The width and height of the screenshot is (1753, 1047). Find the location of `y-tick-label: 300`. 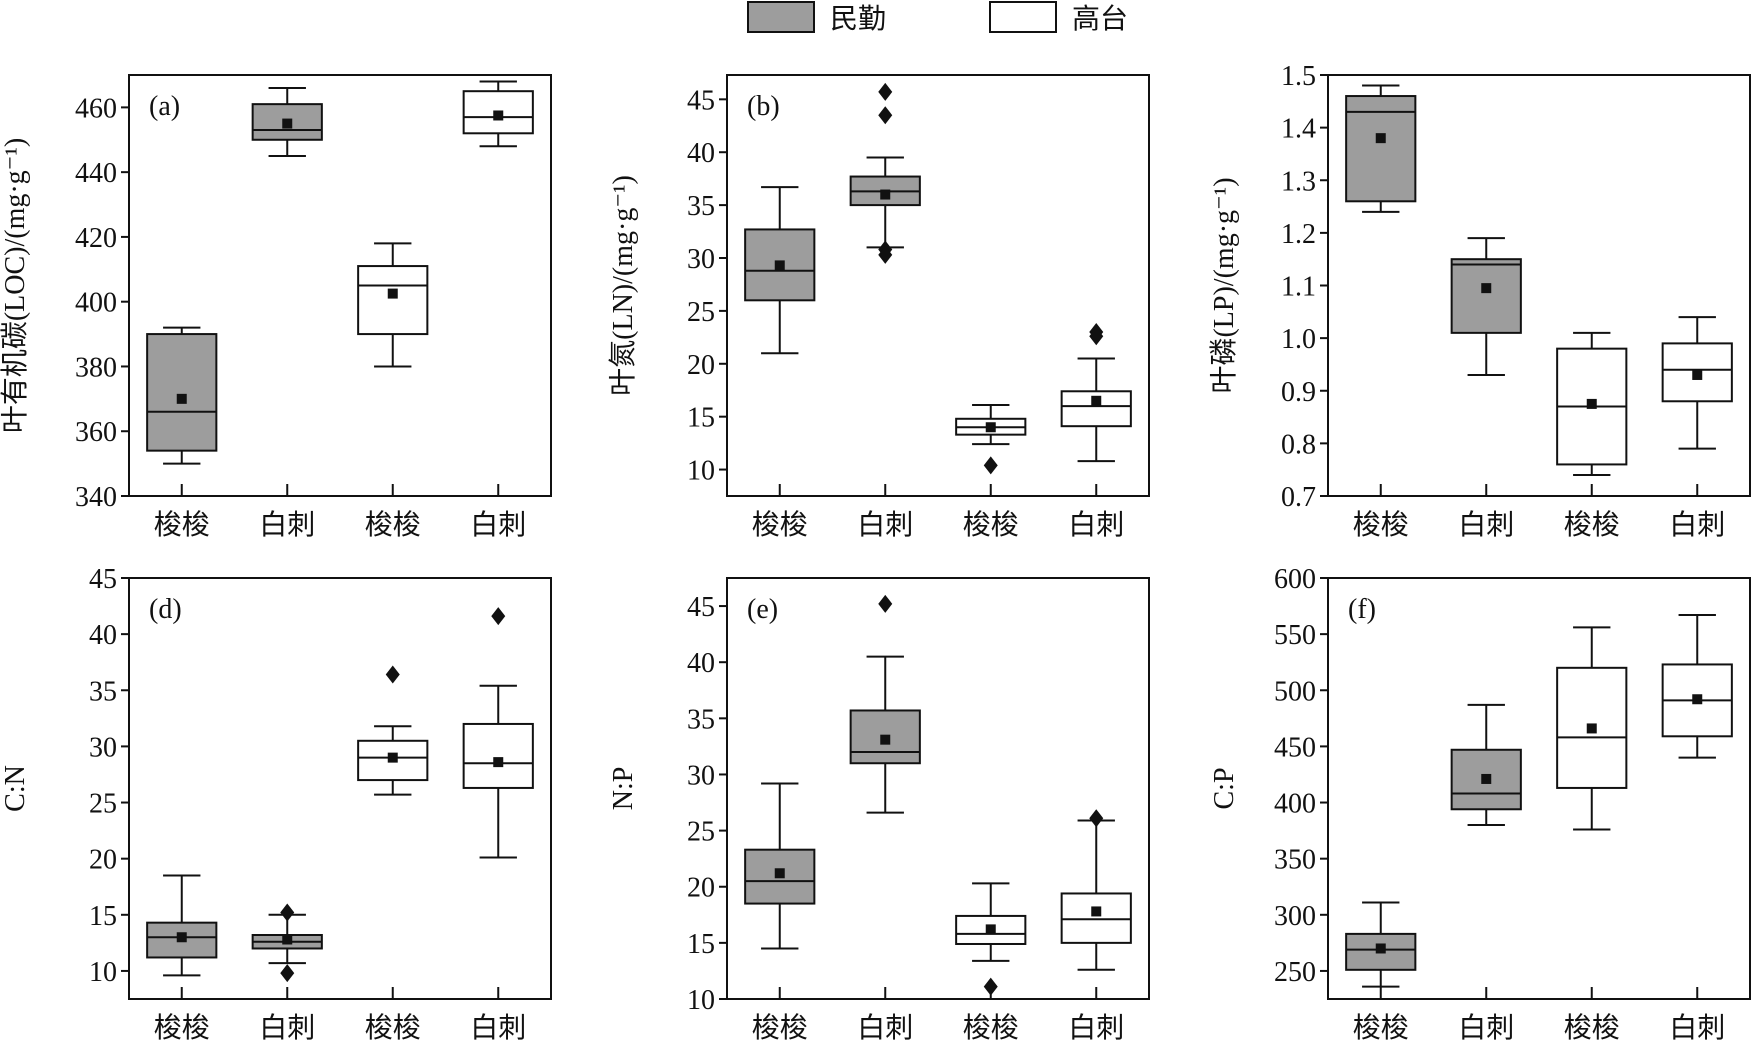

y-tick-label: 300 is located at coordinates (1295, 916).